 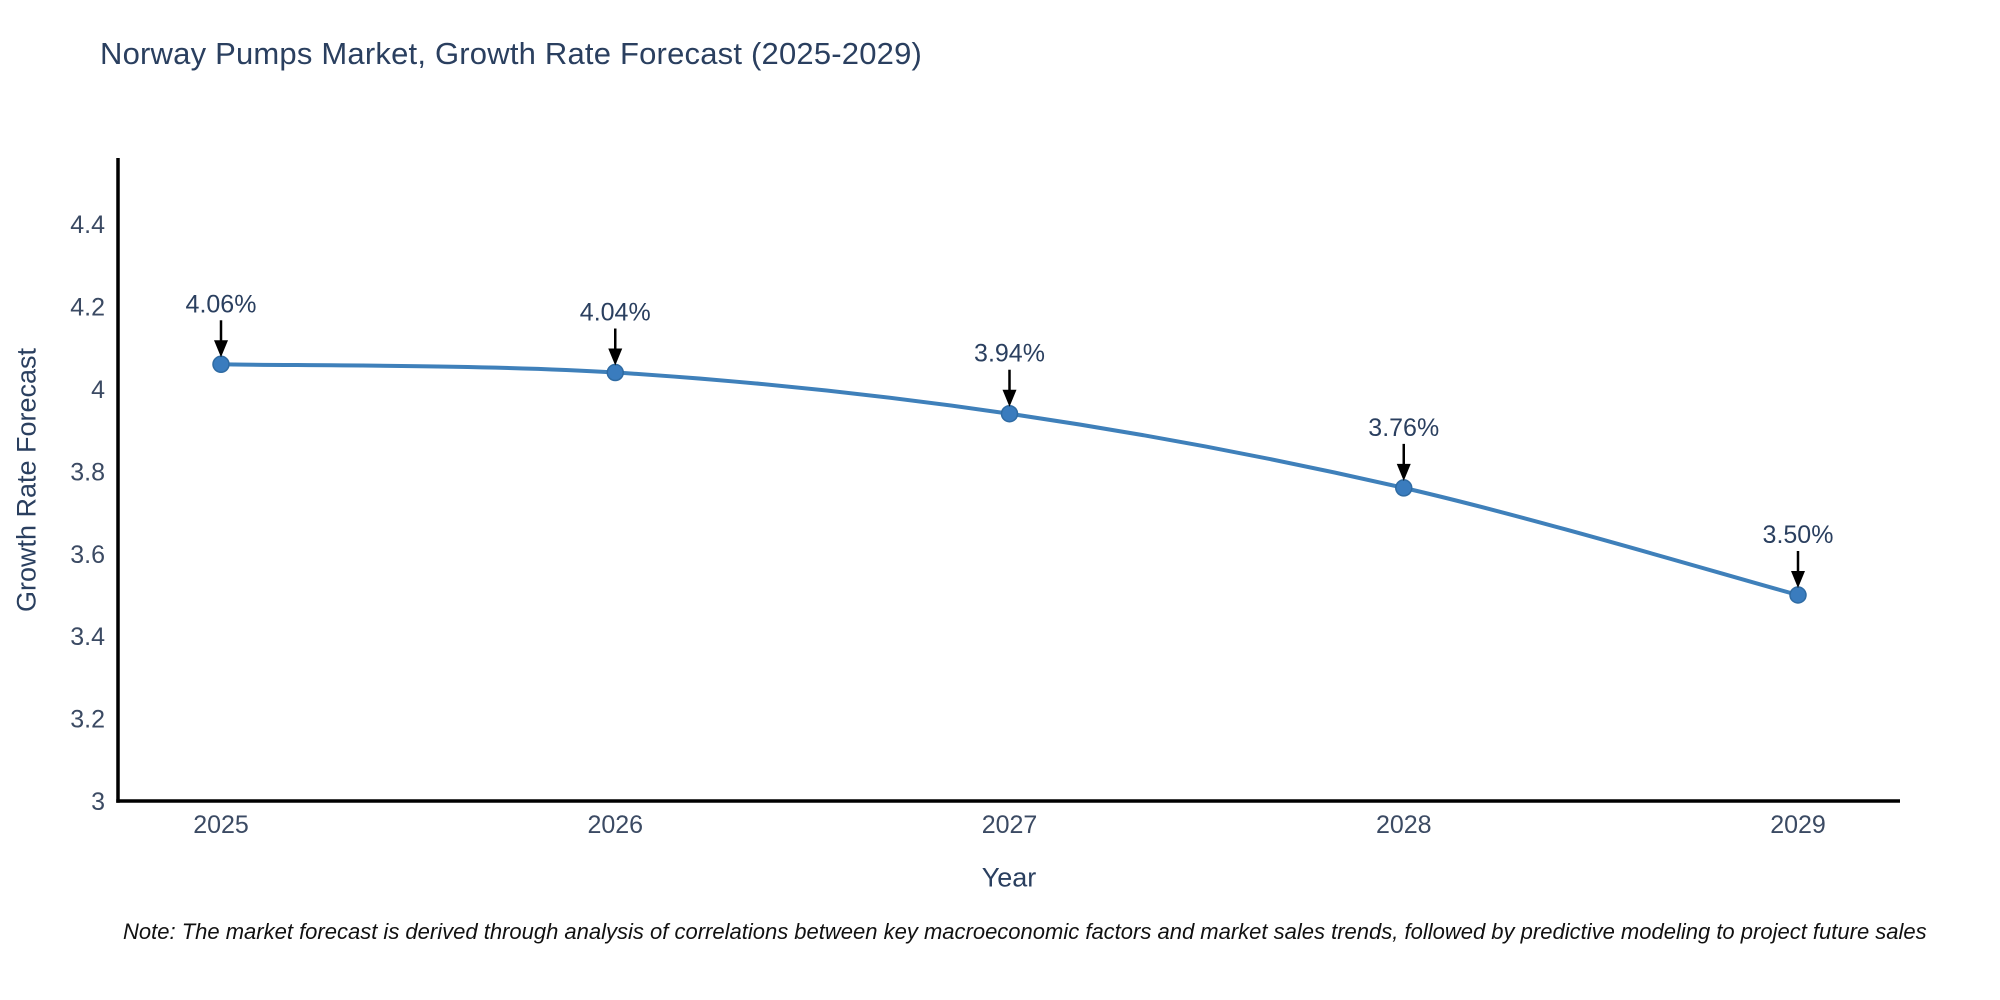 What do you see at coordinates (1010, 825) in the screenshot?
I see `x-tick-label: 2027` at bounding box center [1010, 825].